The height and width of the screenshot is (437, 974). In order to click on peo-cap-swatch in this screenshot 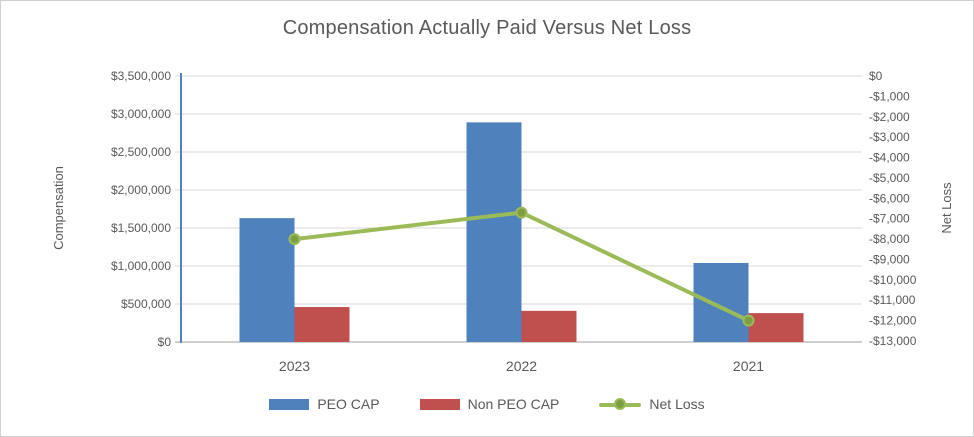, I will do `click(289, 404)`.